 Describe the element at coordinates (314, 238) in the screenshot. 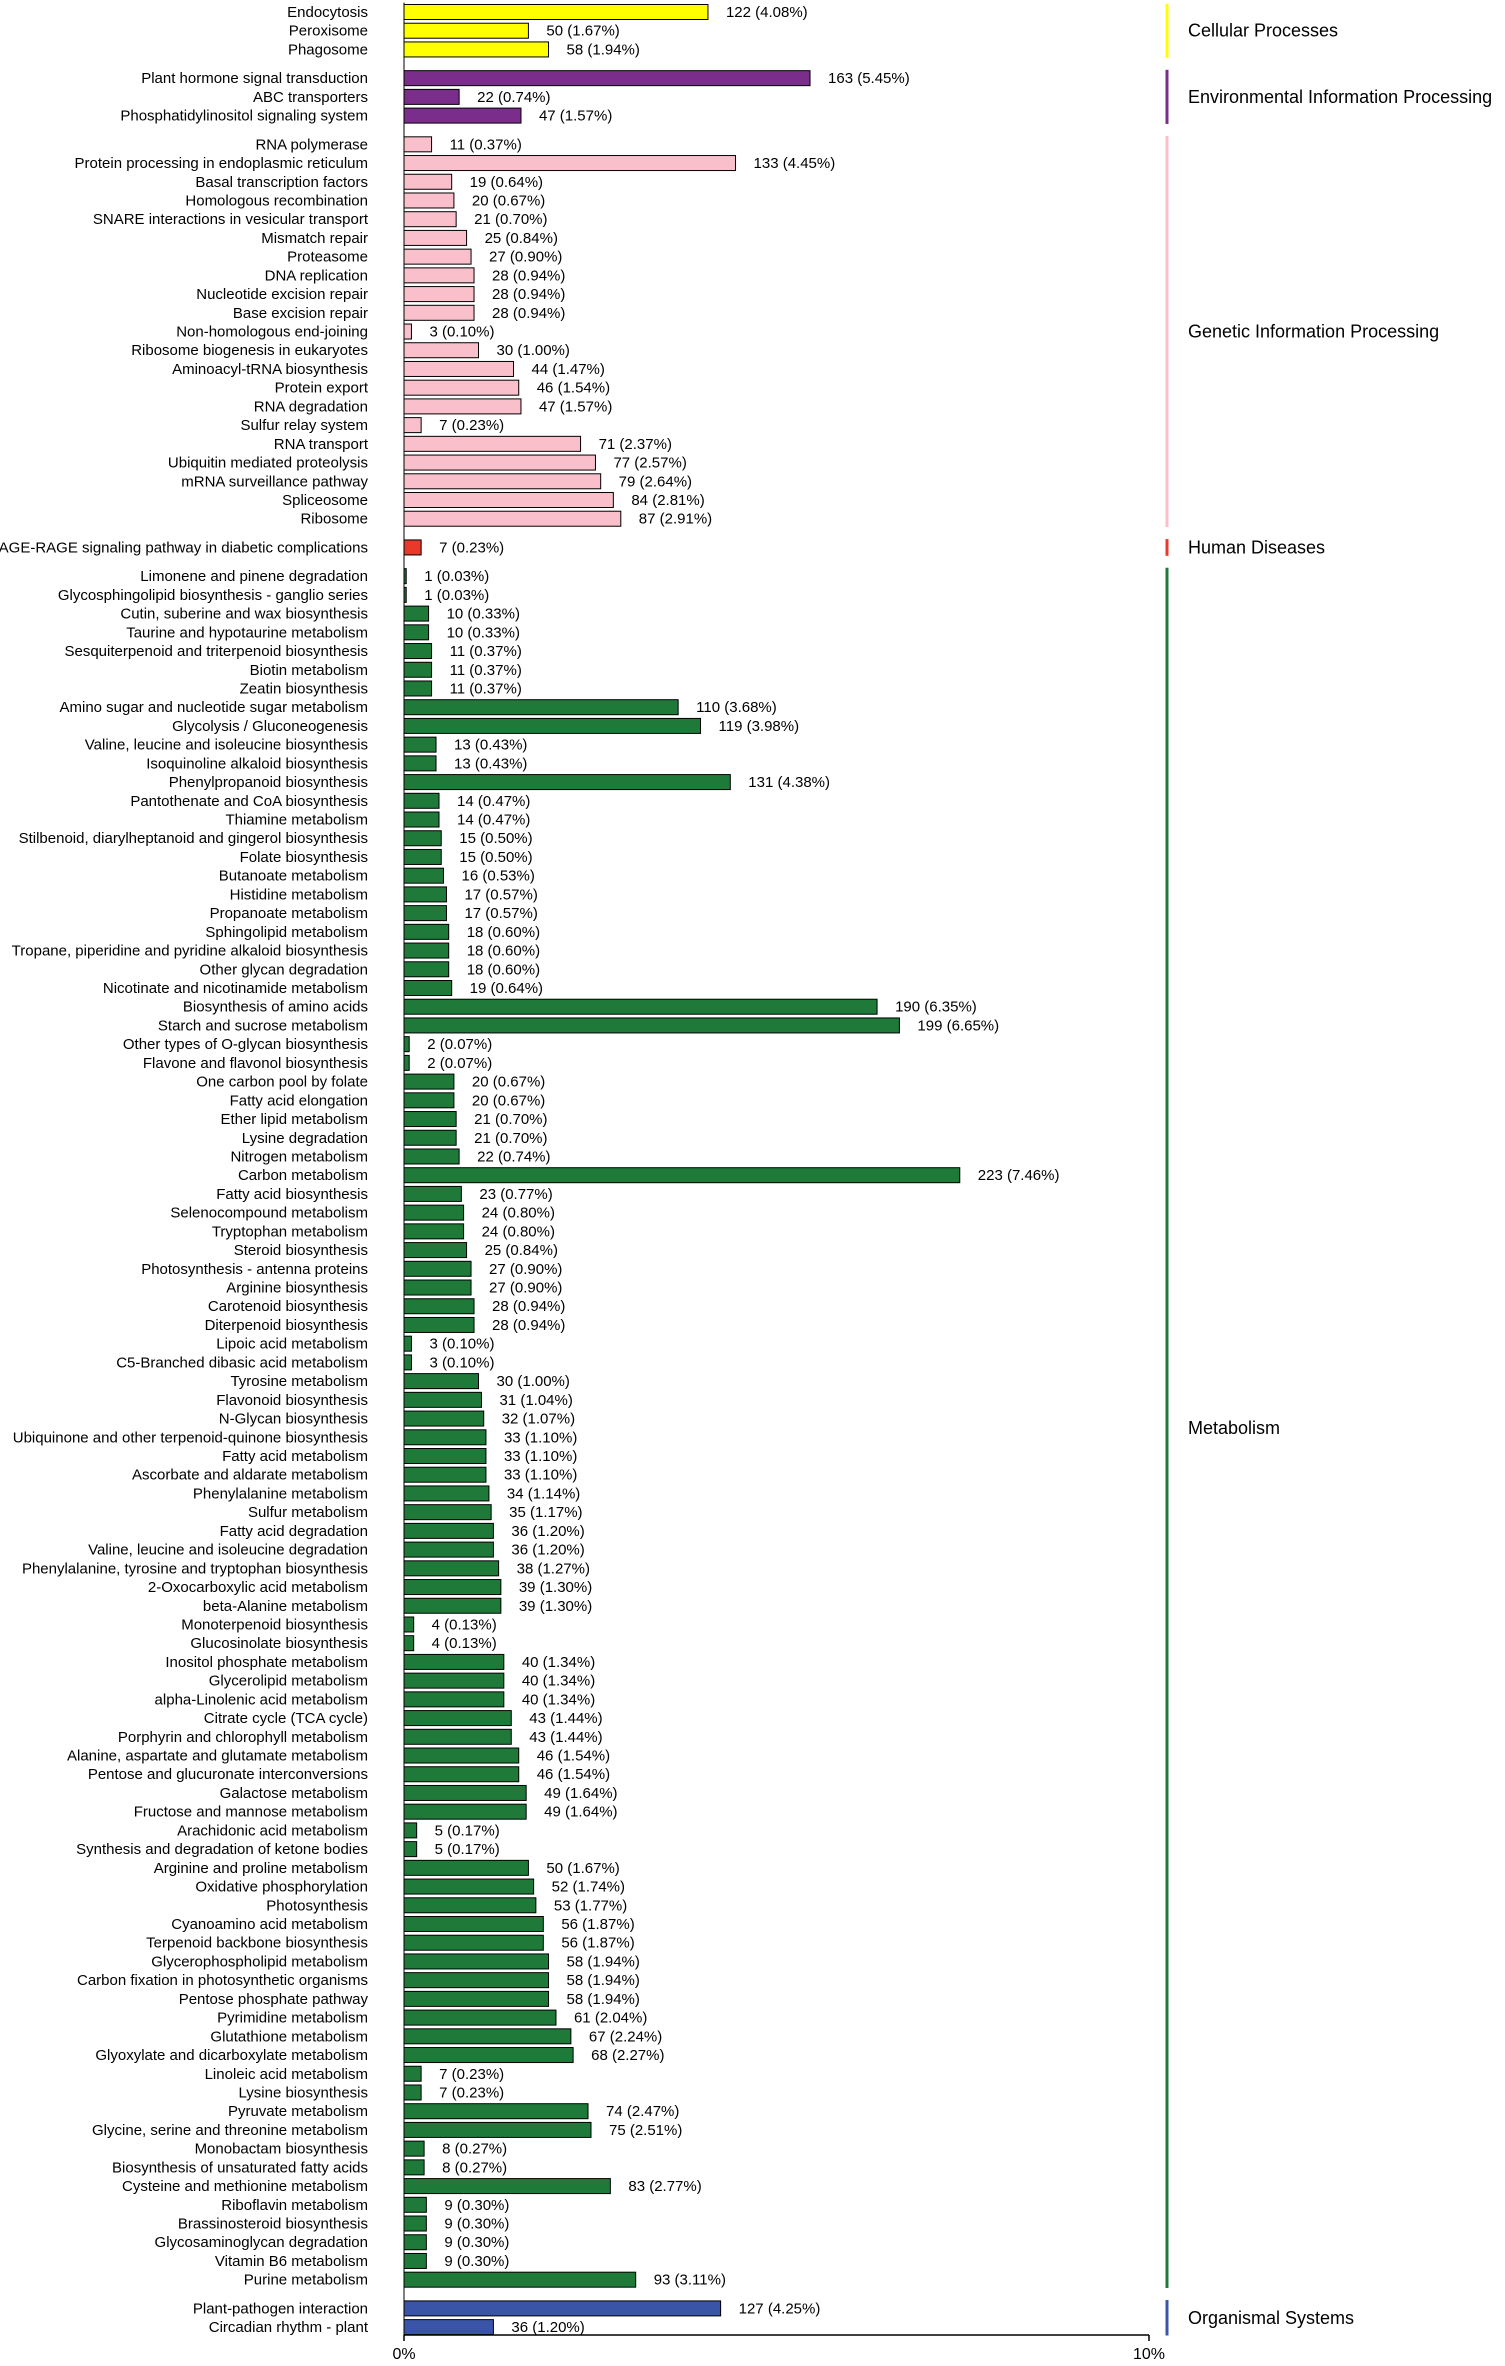

I see `category-label: Mismatch repair` at that location.